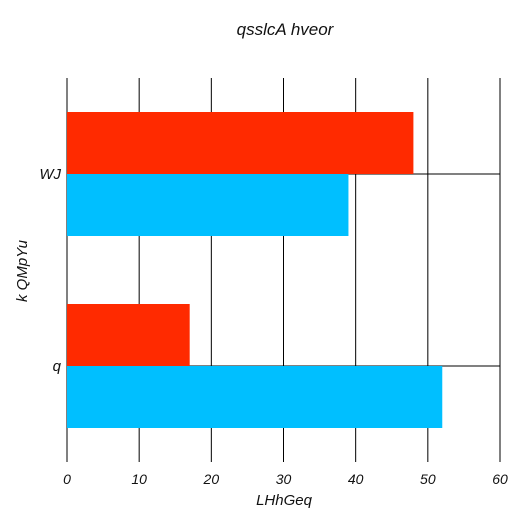 This screenshot has width=525, height=525. I want to click on x-tick-label-3: 30, so click(284, 479).